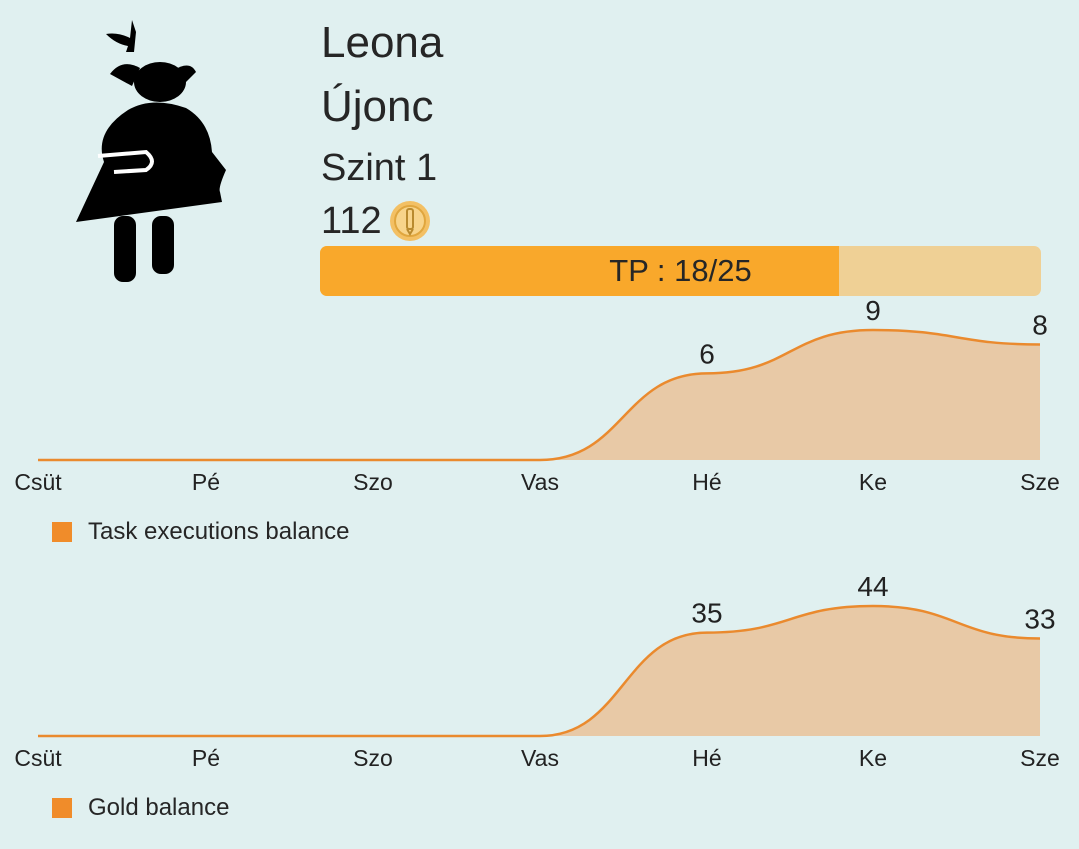 This screenshot has height=849, width=1079. I want to click on tp-progress-bar: TP : 18/25, so click(680, 271).